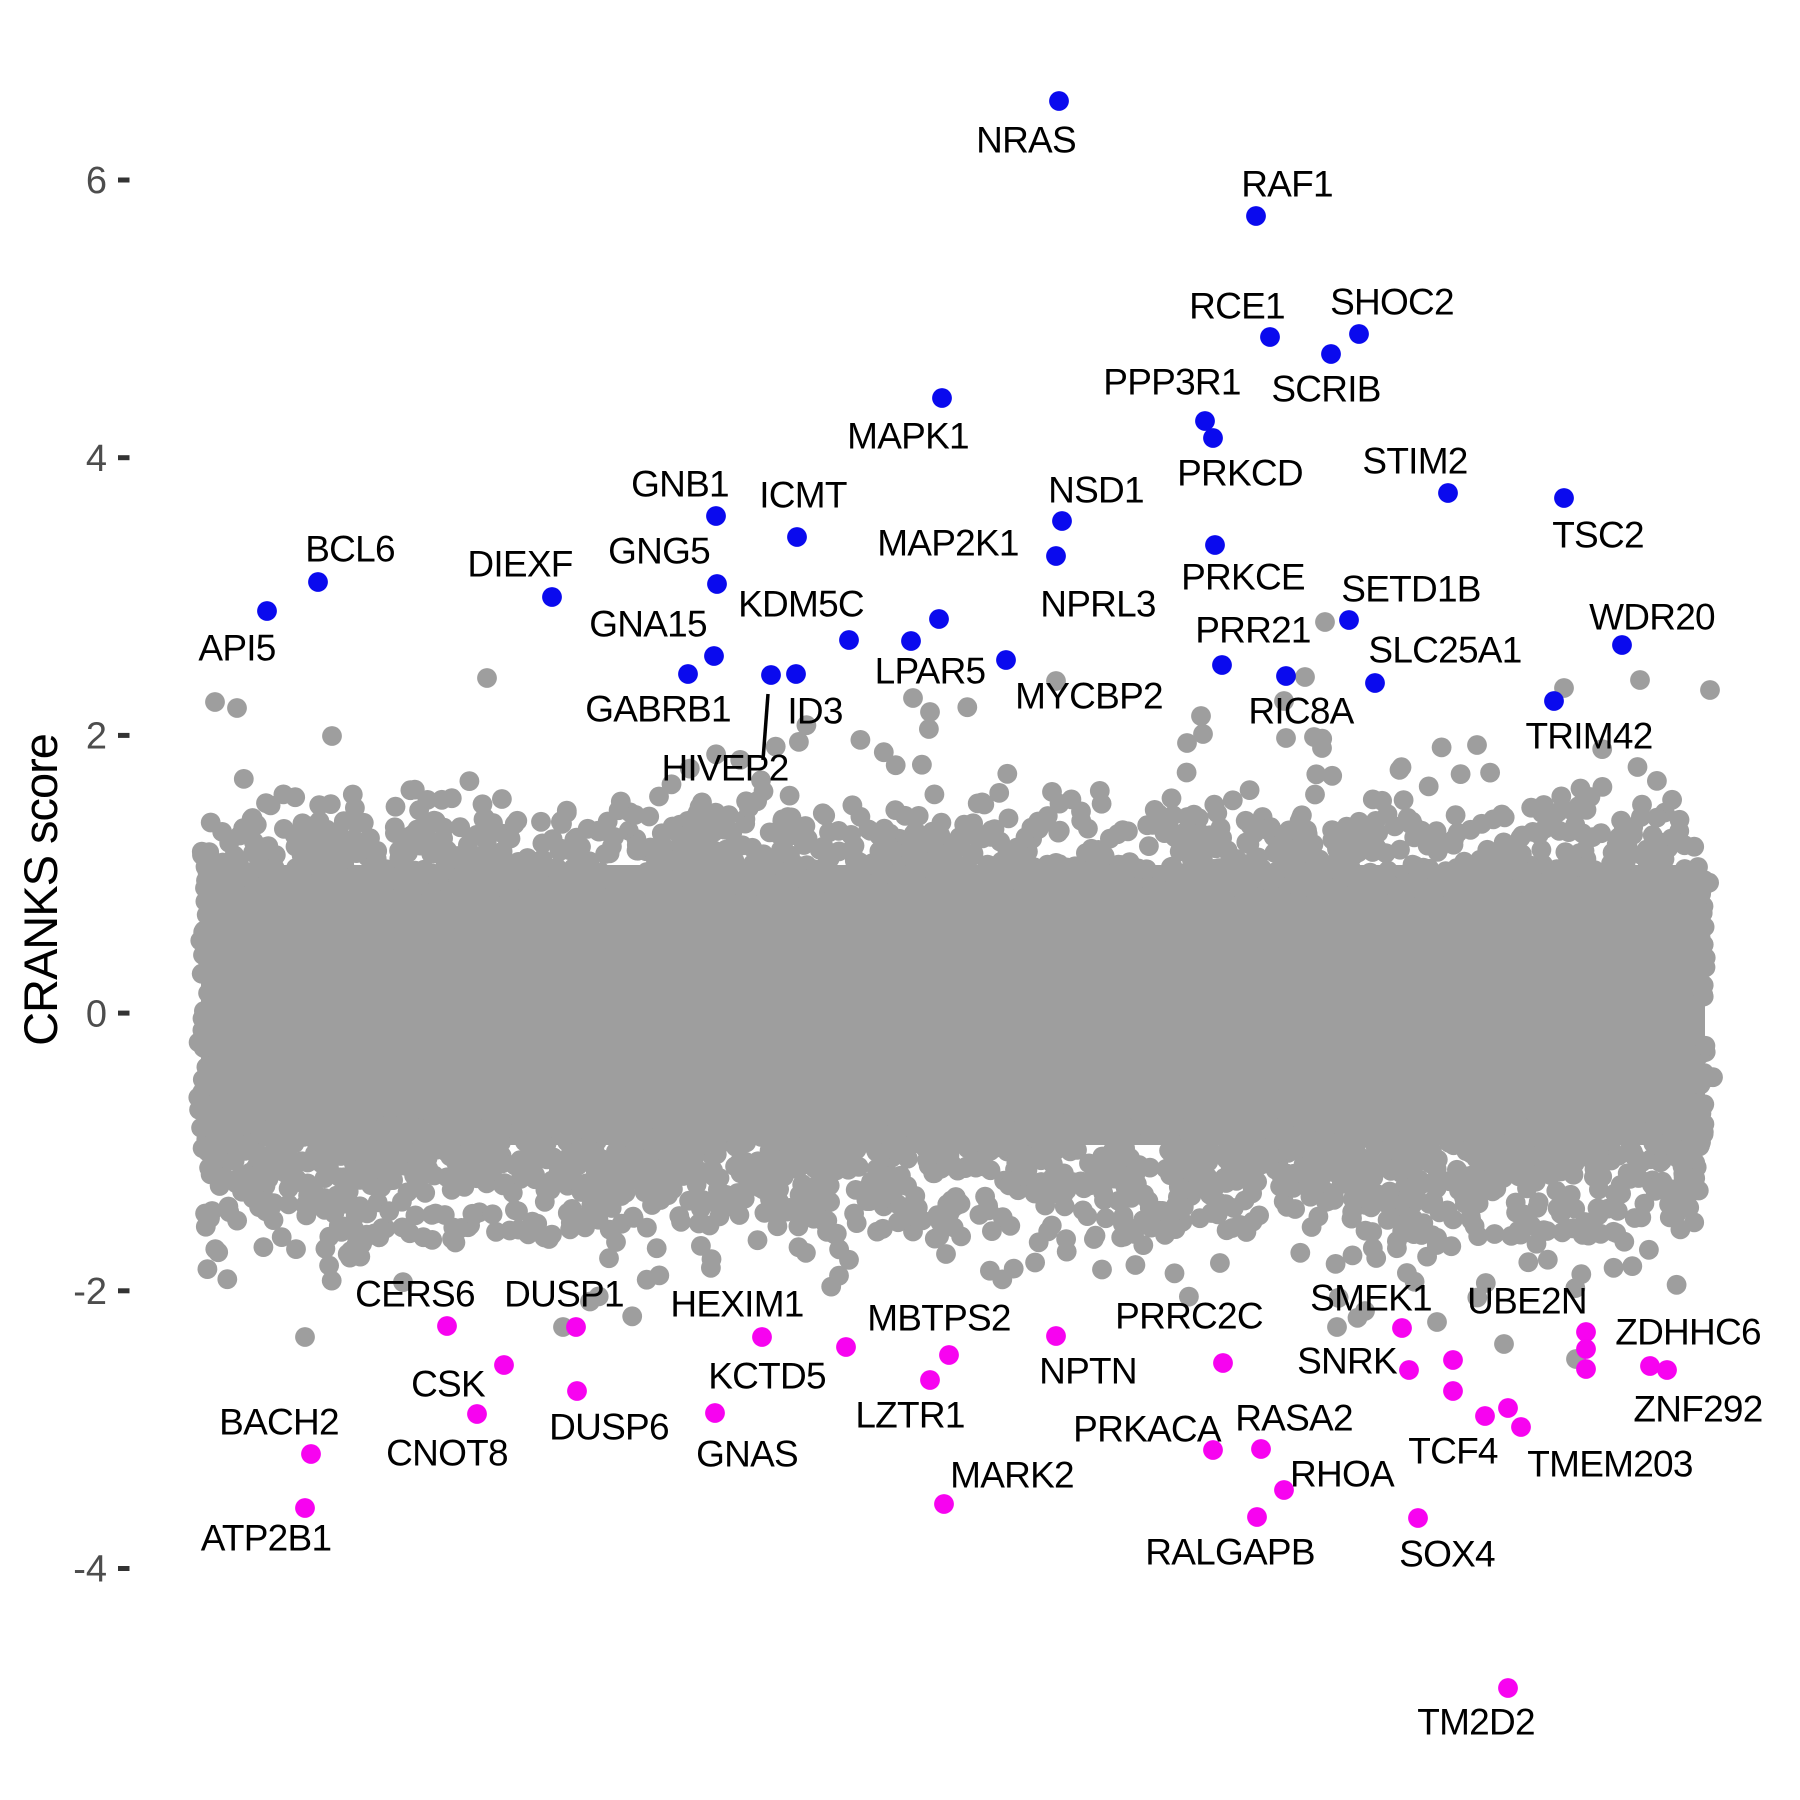 This screenshot has height=1800, width=1800. I want to click on svg-text: UBE2N, so click(1527, 1300).